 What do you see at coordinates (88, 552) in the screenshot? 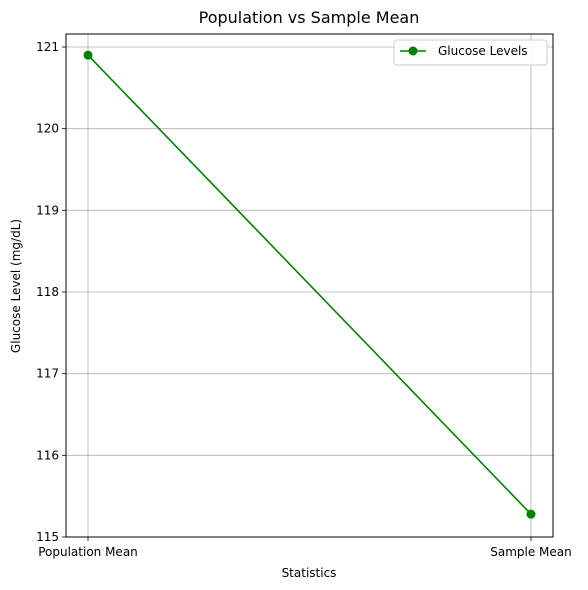
I see `x-tick-label: Population Mean` at bounding box center [88, 552].